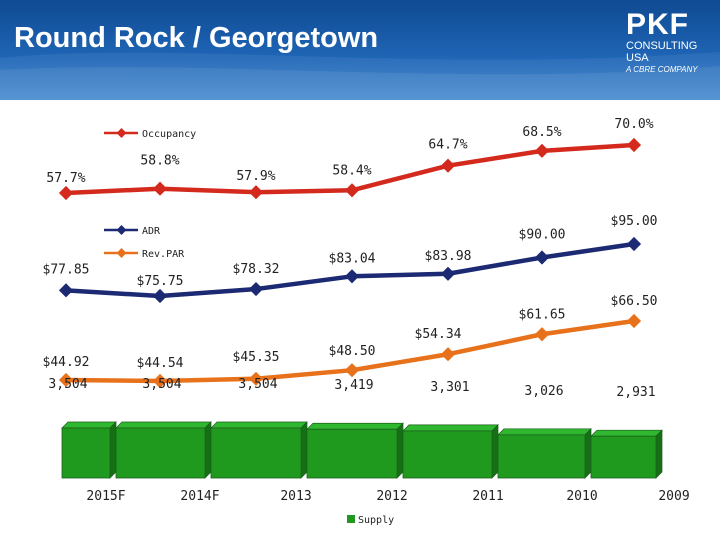 The image size is (720, 540). What do you see at coordinates (543, 391) in the screenshot?
I see `supply-data-label: 3,026` at bounding box center [543, 391].